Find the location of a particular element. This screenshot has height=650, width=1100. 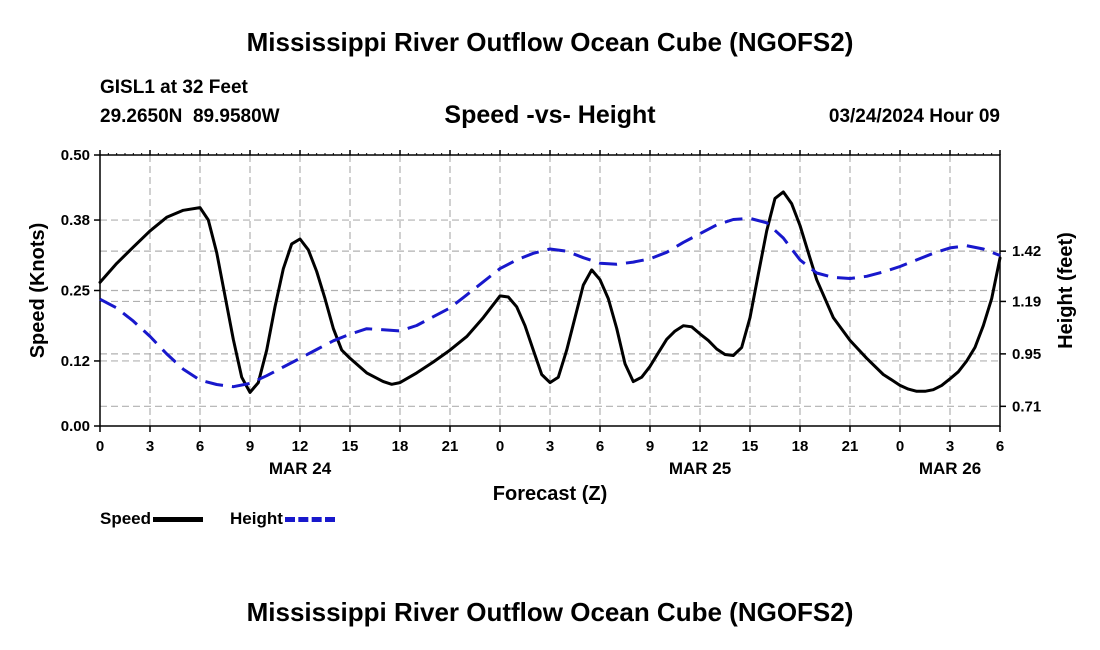

legend-height: Height is located at coordinates (282, 519).